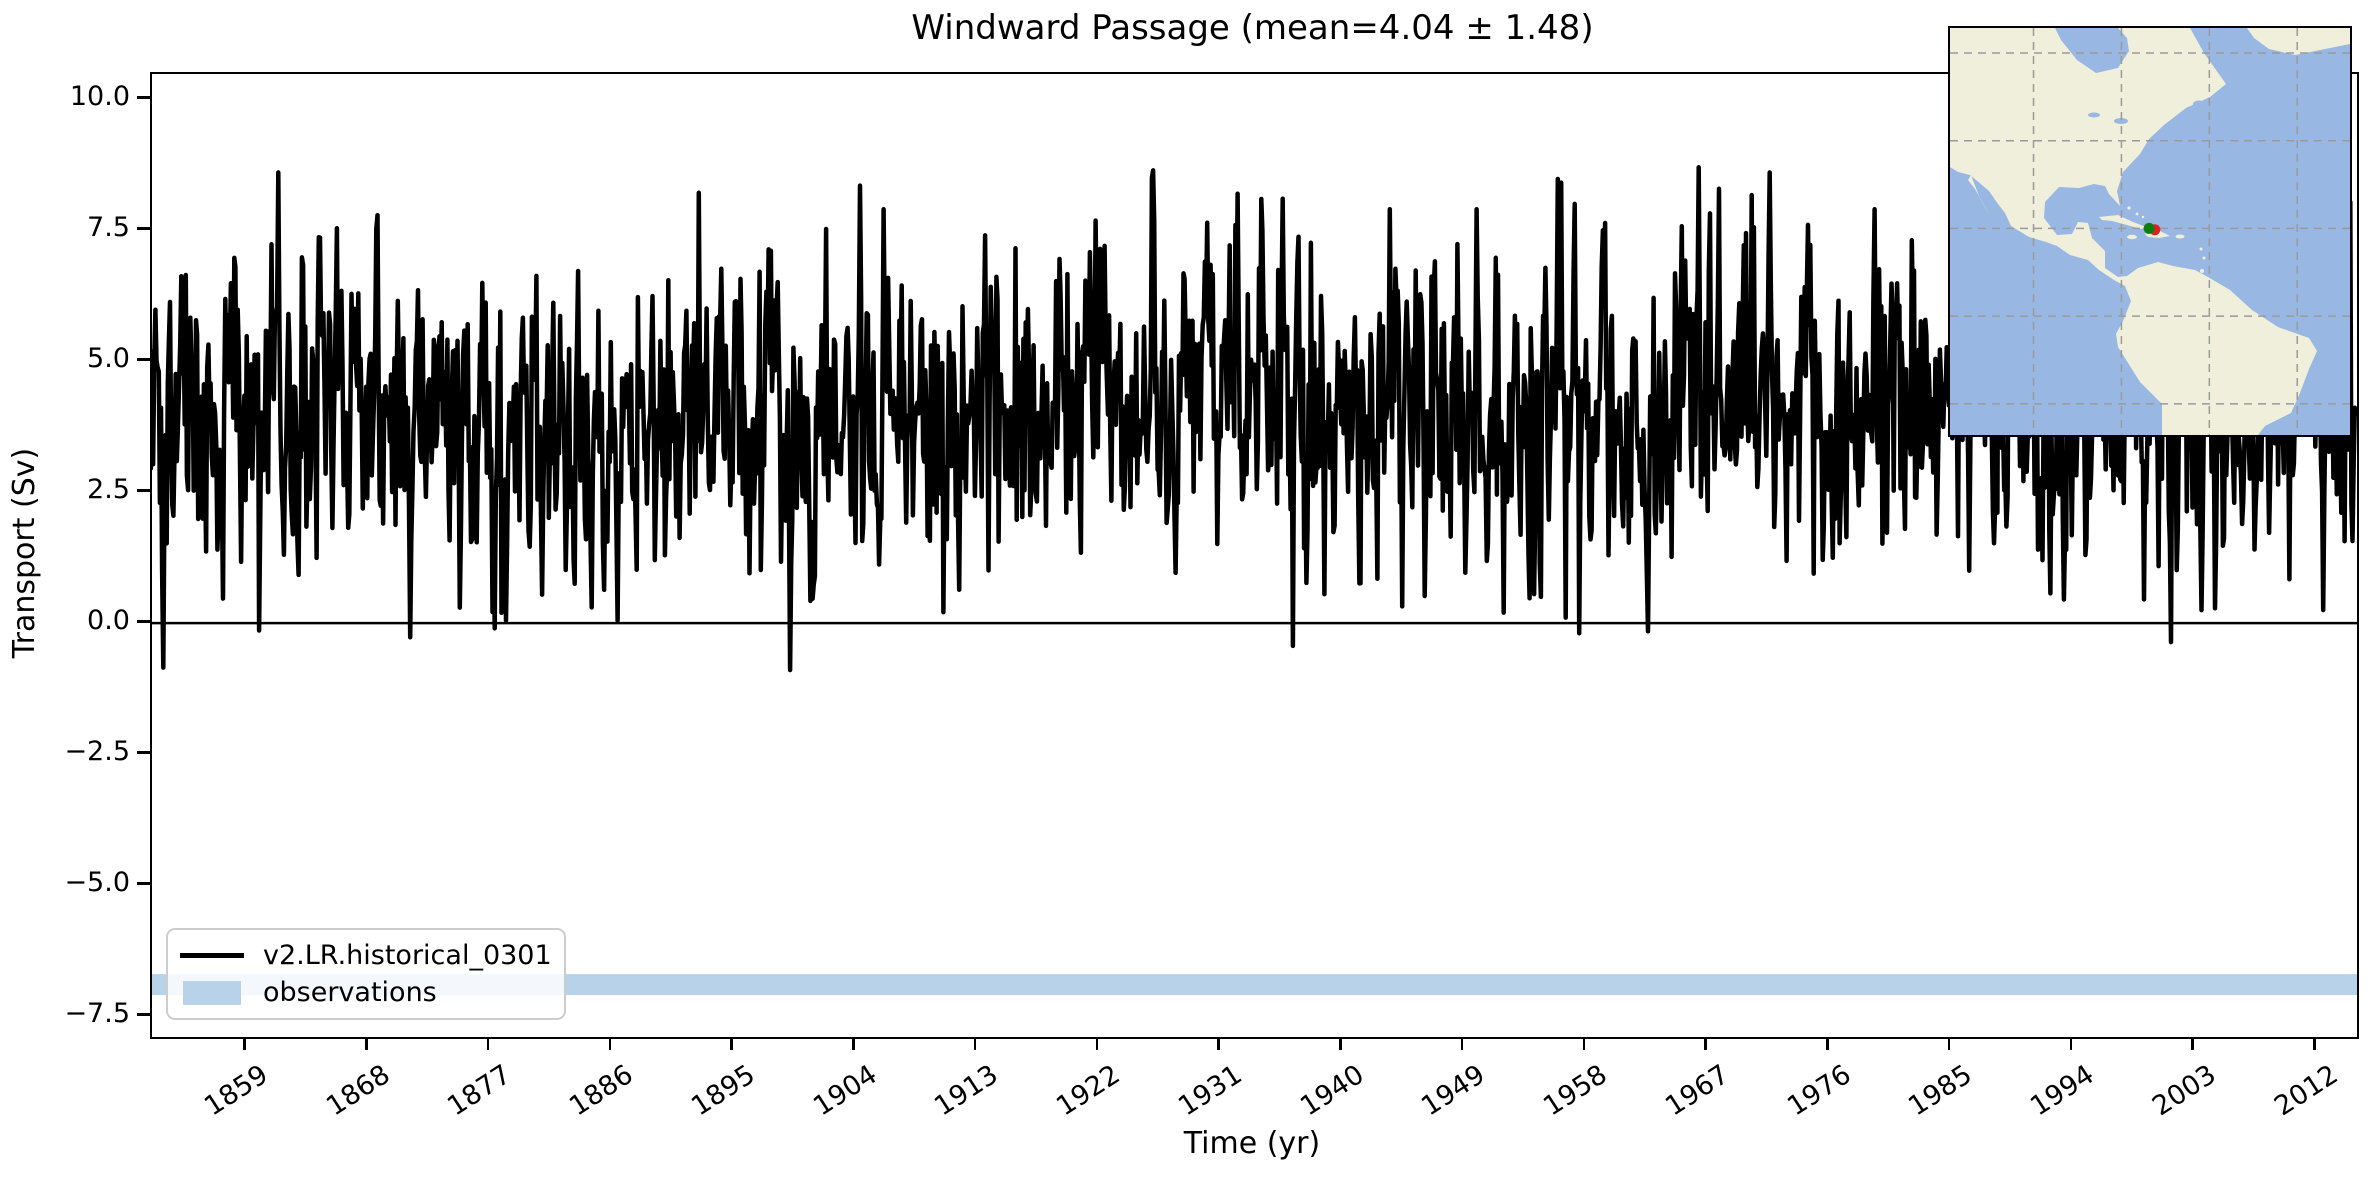 The height and width of the screenshot is (1180, 2375). I want to click on x-tick-label: 1994, so click(2062, 1091).